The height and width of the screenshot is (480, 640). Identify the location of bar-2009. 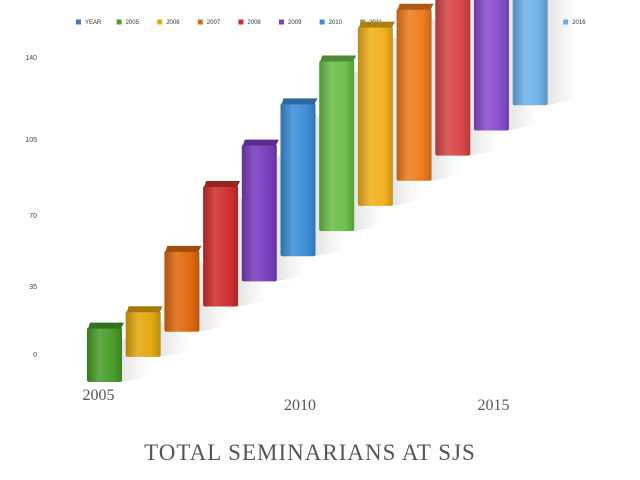
(260, 210).